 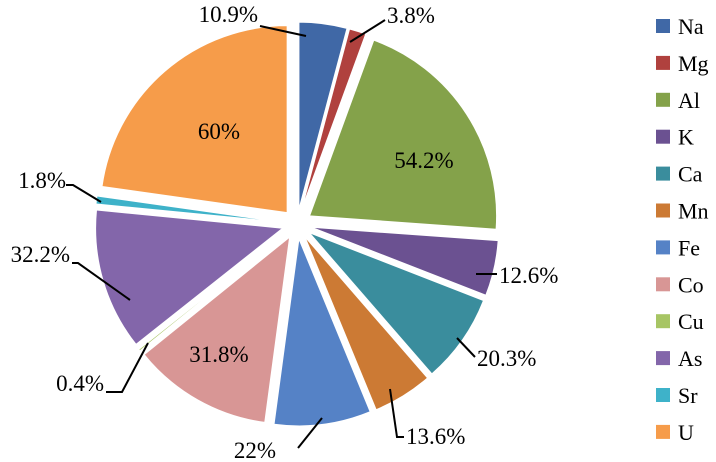 What do you see at coordinates (689, 247) in the screenshot?
I see `legend-label-fe: Fe` at bounding box center [689, 247].